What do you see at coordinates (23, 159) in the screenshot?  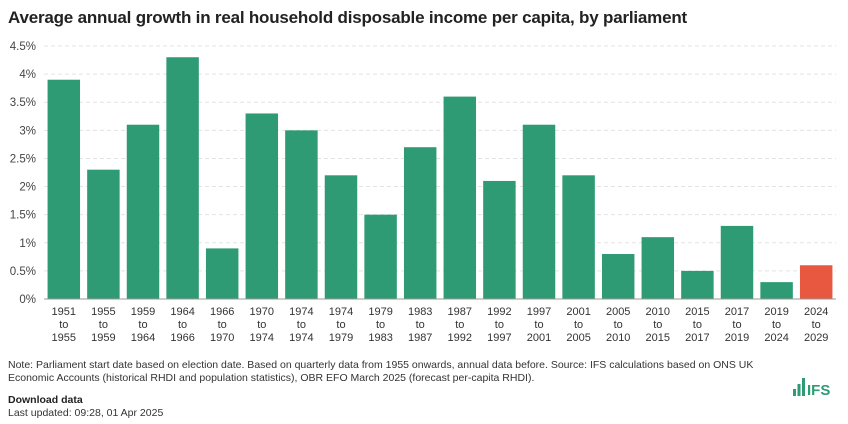 I see `y-tick-label: 2.5%` at bounding box center [23, 159].